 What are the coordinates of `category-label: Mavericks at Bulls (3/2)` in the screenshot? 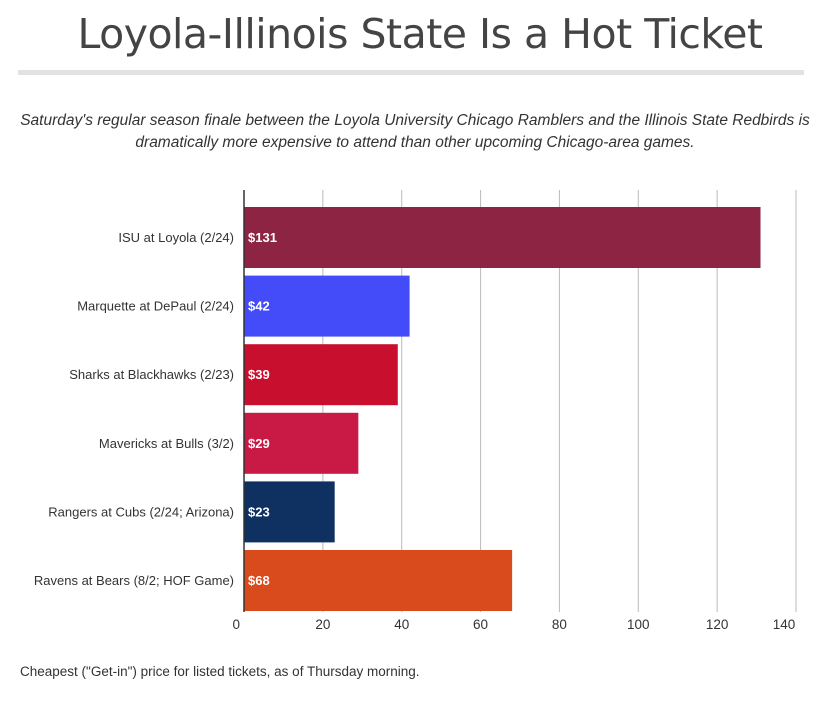 It's located at (166, 443).